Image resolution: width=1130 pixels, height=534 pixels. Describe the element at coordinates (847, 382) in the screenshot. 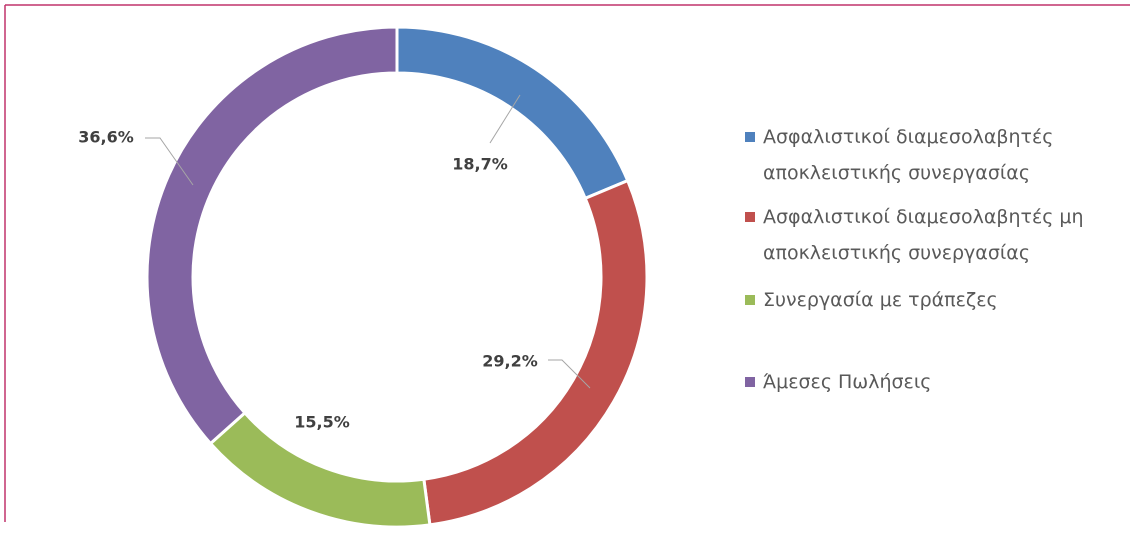

I see `legend-label: Άμεσες Πωλήσεις` at that location.